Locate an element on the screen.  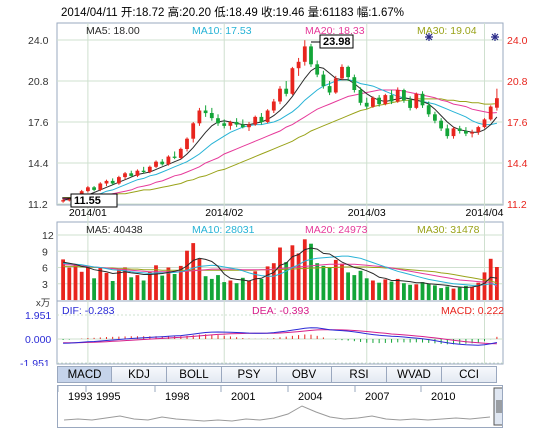
volume-tick-label: 9 is located at coordinates (45, 252).